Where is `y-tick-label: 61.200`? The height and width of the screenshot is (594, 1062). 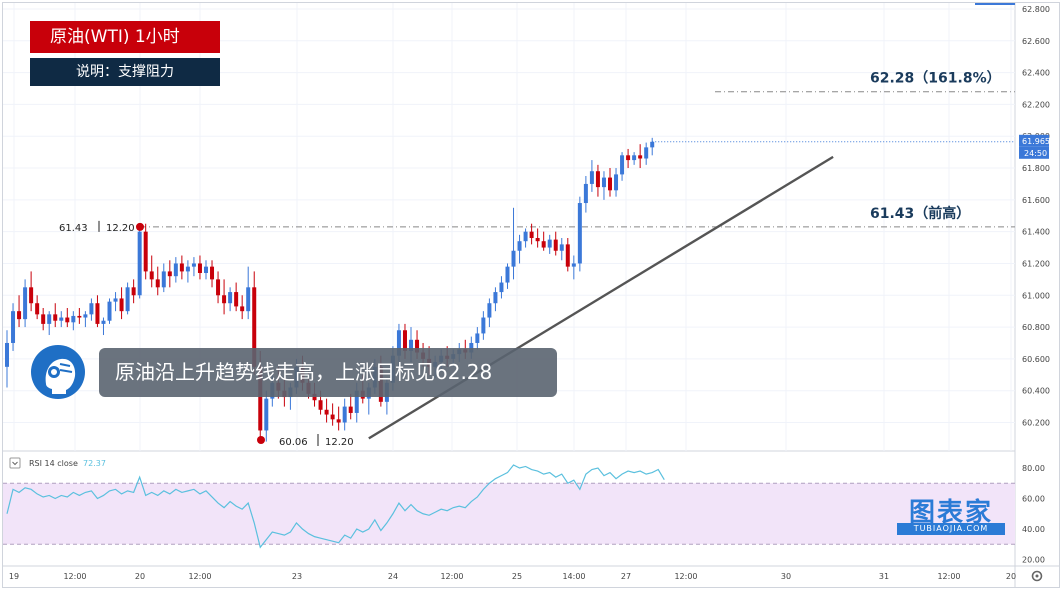
y-tick-label: 61.200 is located at coordinates (1036, 263).